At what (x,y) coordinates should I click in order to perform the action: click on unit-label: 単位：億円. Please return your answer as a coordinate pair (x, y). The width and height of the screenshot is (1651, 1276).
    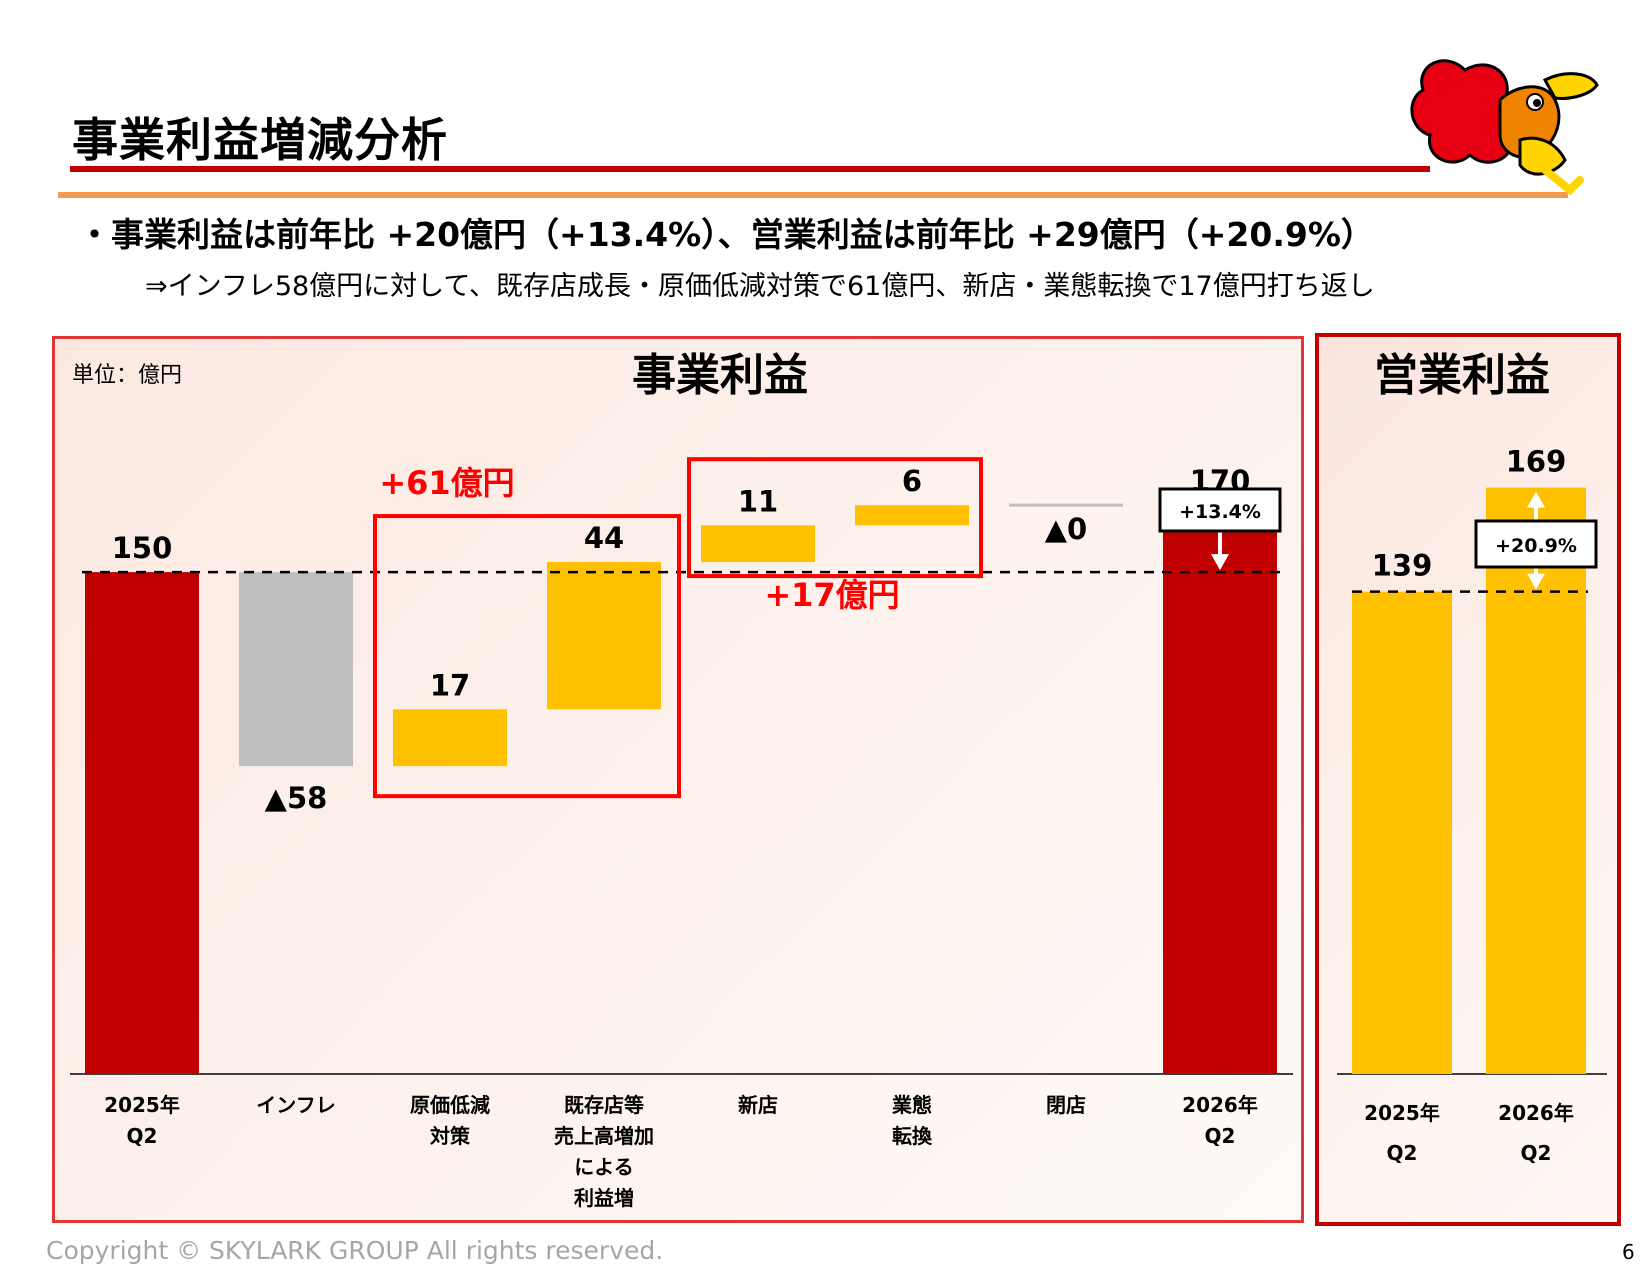
    Looking at the image, I should click on (127, 375).